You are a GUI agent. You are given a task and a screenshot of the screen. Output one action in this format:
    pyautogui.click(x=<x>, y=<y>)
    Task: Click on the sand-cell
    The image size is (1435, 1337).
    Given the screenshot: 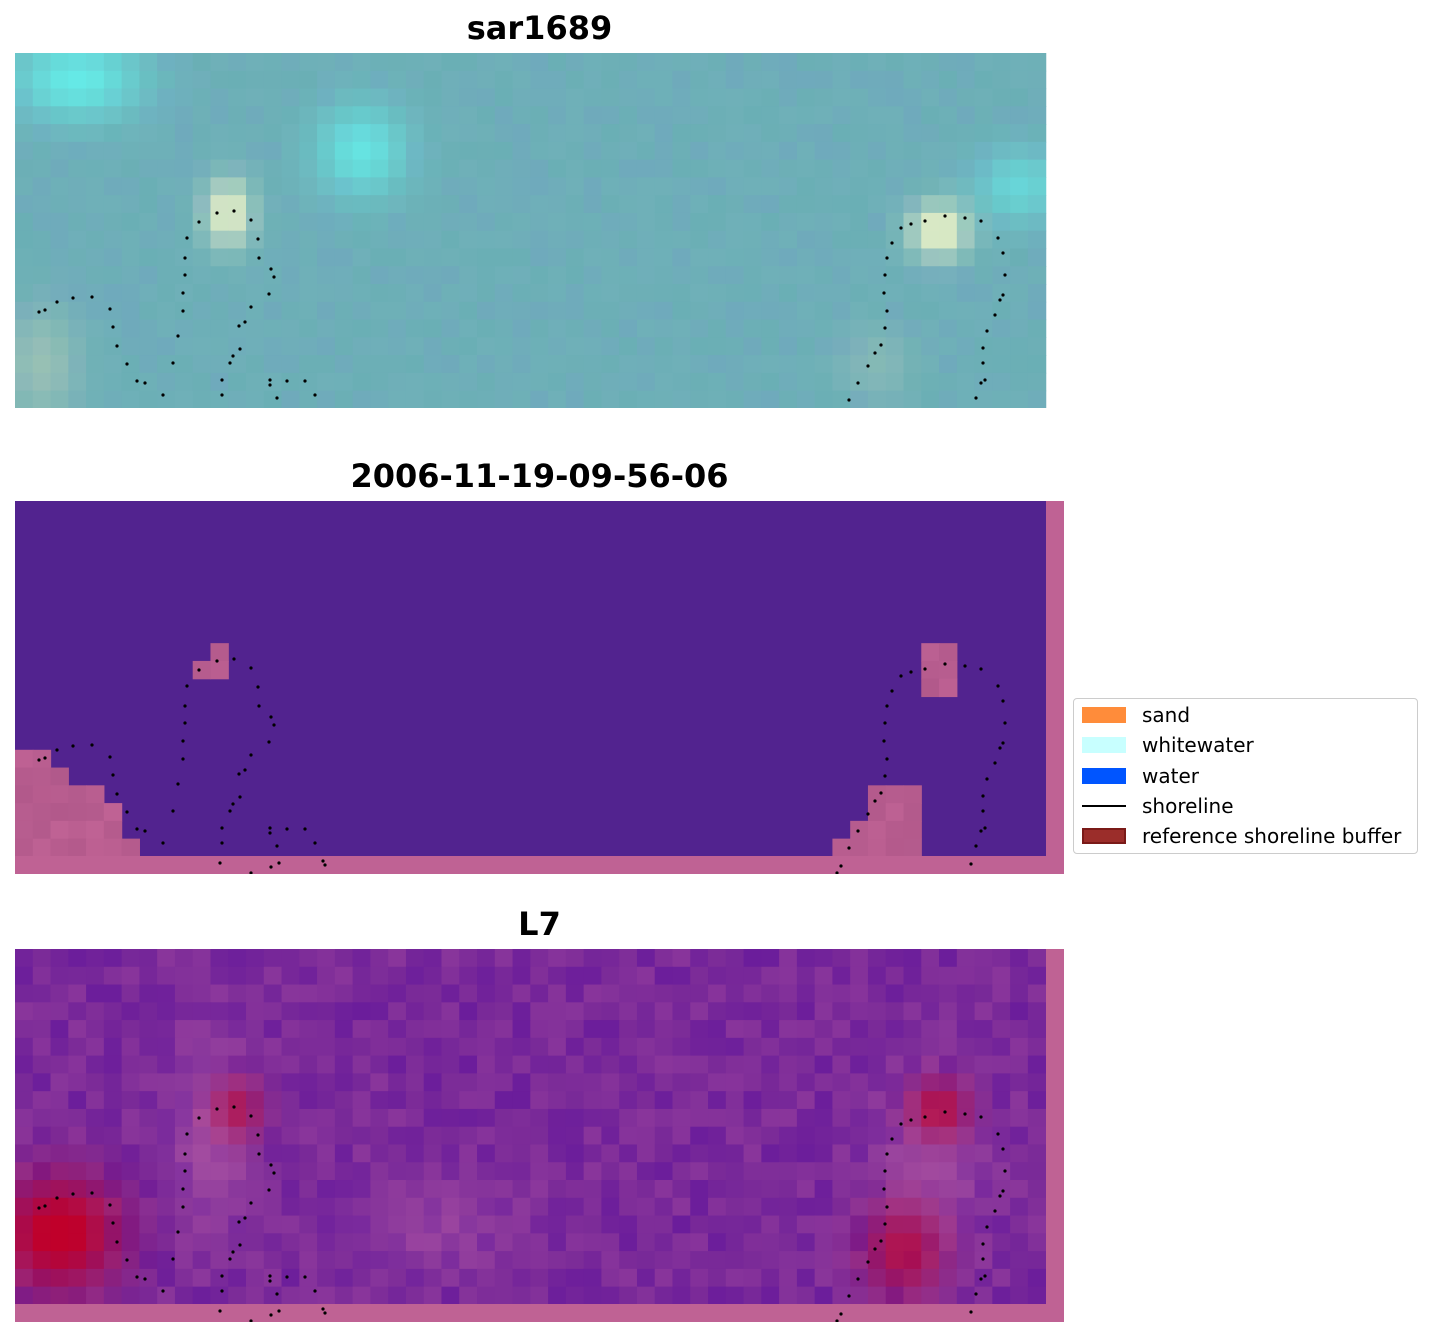 What is the action you would take?
    pyautogui.click(x=859, y=847)
    